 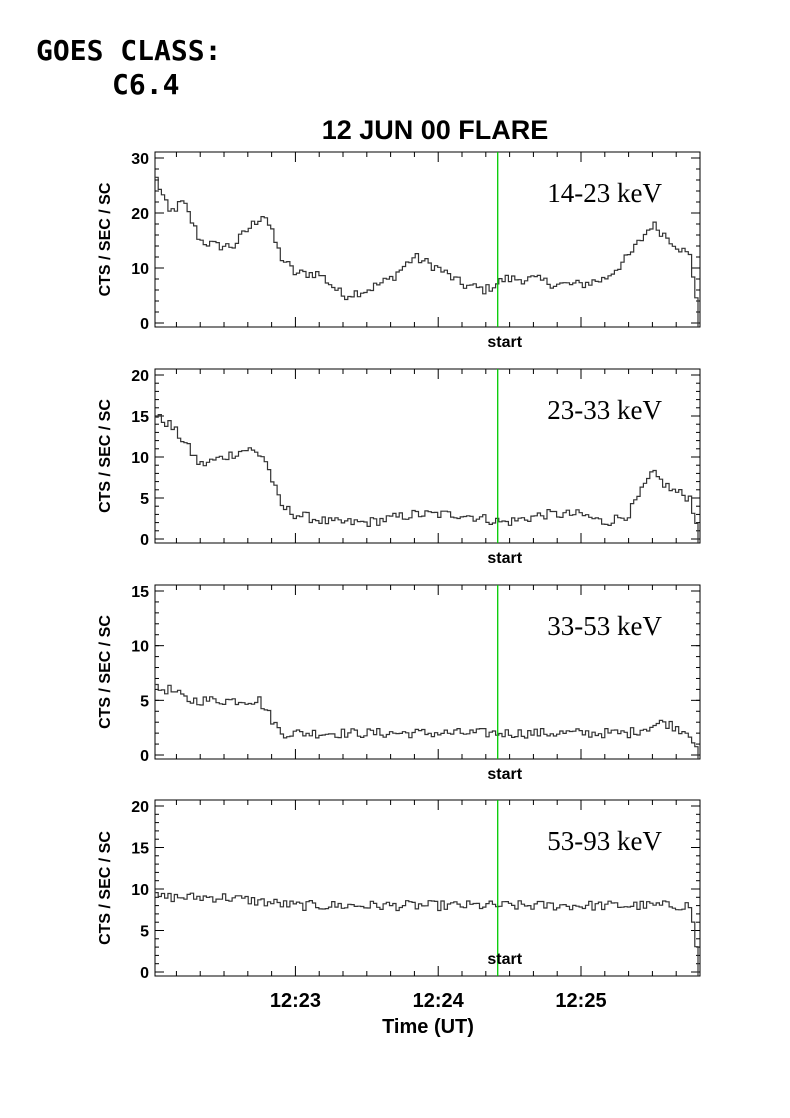 I want to click on panel-4: 0 5 10 15 20 CTS / SEC / SC 53-93 keV start, so click(x=399, y=890).